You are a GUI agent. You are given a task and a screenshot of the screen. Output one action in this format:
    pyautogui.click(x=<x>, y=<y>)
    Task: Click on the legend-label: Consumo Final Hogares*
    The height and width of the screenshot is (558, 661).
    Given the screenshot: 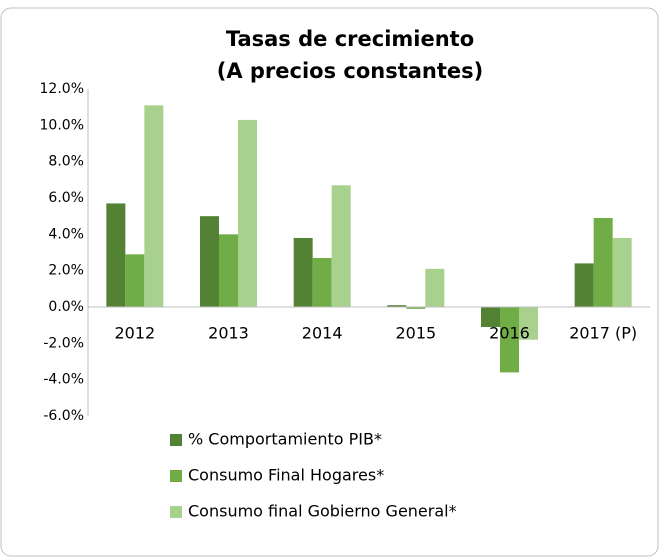 What is the action you would take?
    pyautogui.click(x=286, y=475)
    